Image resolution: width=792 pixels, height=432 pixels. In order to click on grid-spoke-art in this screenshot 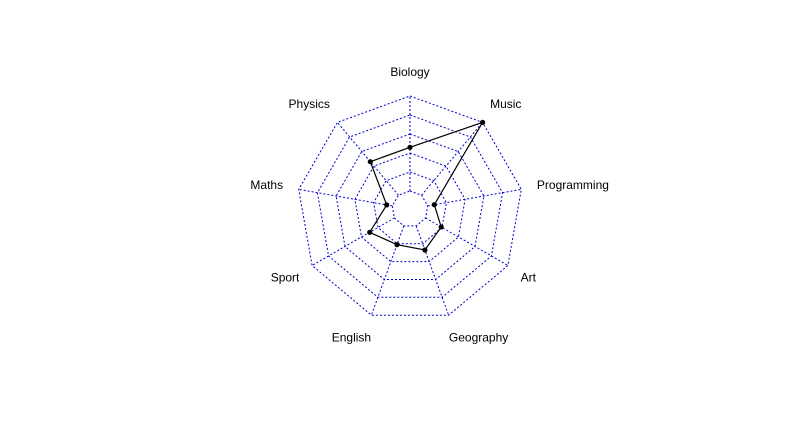, I will do `click(467, 241)`.